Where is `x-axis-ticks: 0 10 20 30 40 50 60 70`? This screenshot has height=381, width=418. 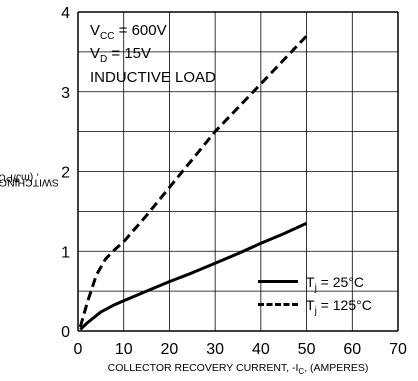
x-axis-ticks: 0 10 20 30 40 50 60 70 is located at coordinates (240, 349).